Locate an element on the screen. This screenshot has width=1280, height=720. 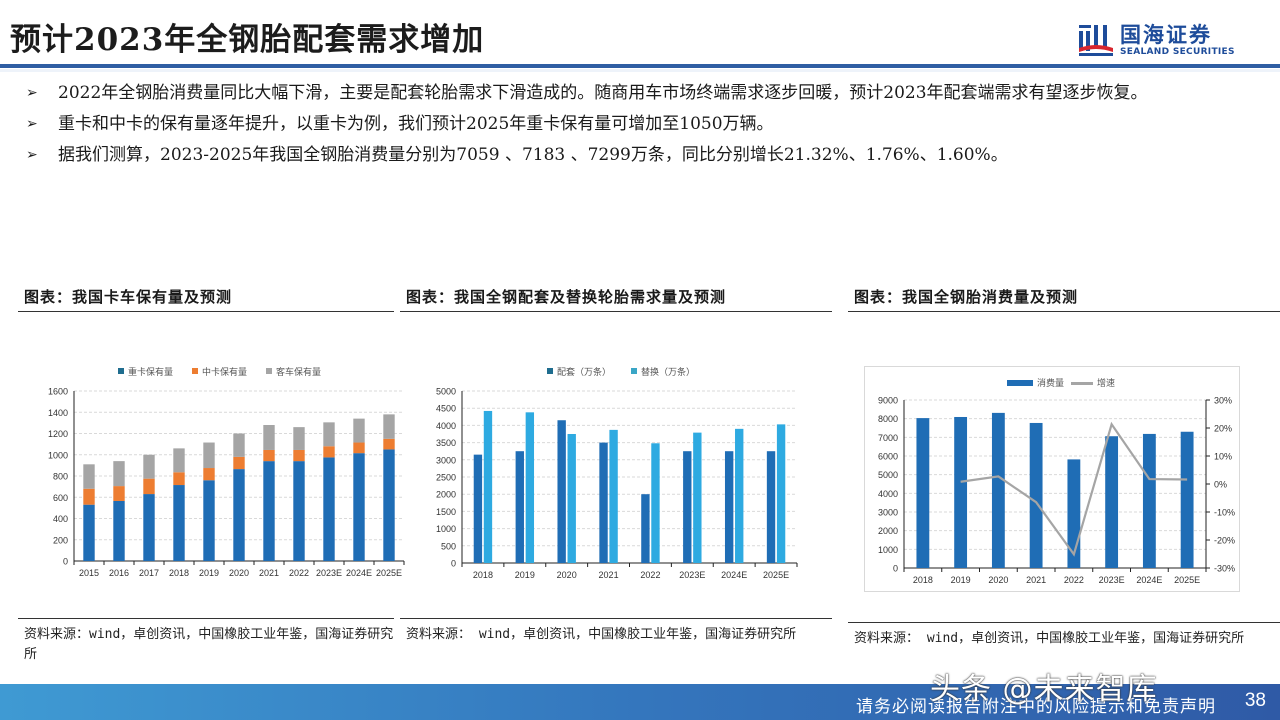
chart-source: 资料来源：wind，卓创资讯，中国橡胶工业年鉴，国海证券研究所 is located at coordinates (206, 641).